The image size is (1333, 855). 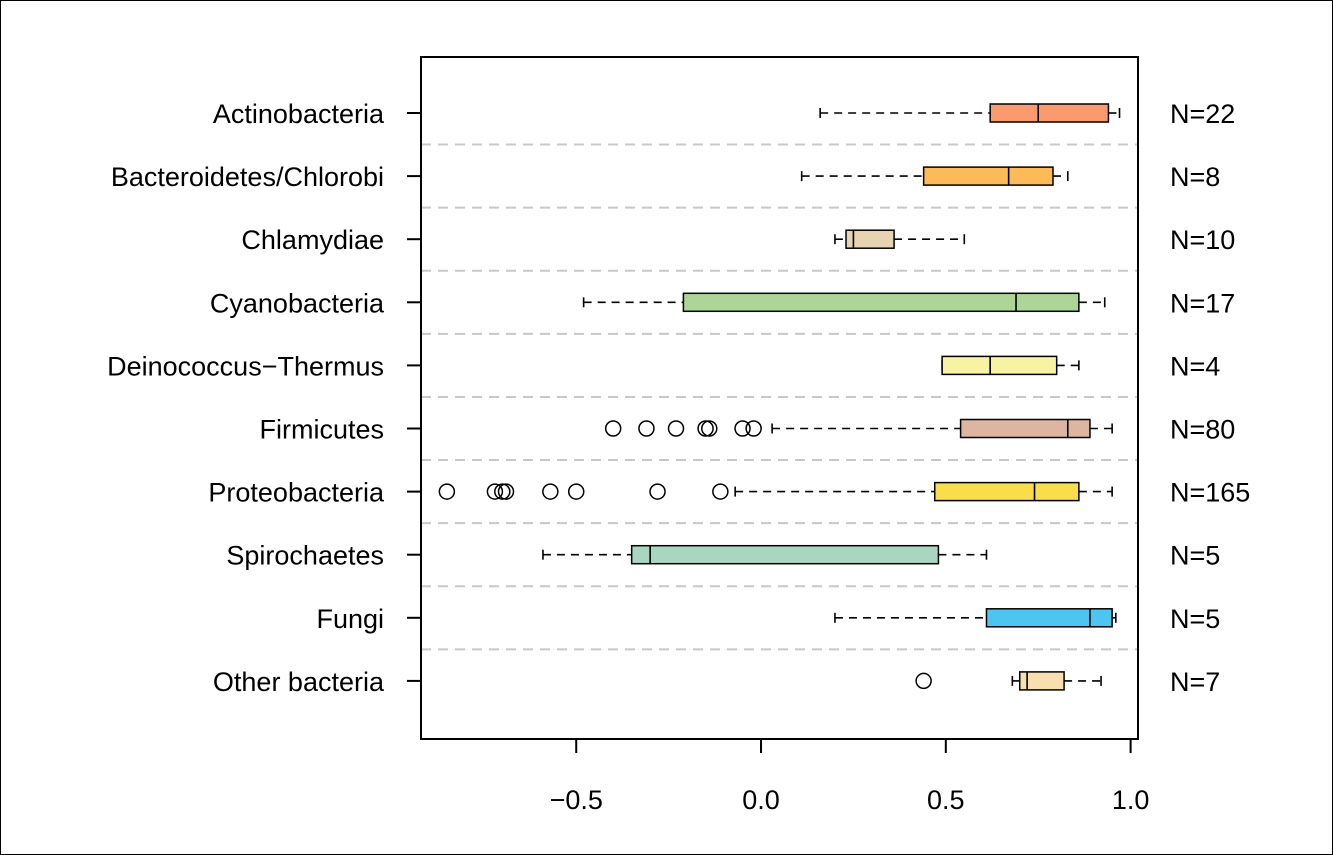 What do you see at coordinates (1202, 303) in the screenshot?
I see `sample-size-label: N=17` at bounding box center [1202, 303].